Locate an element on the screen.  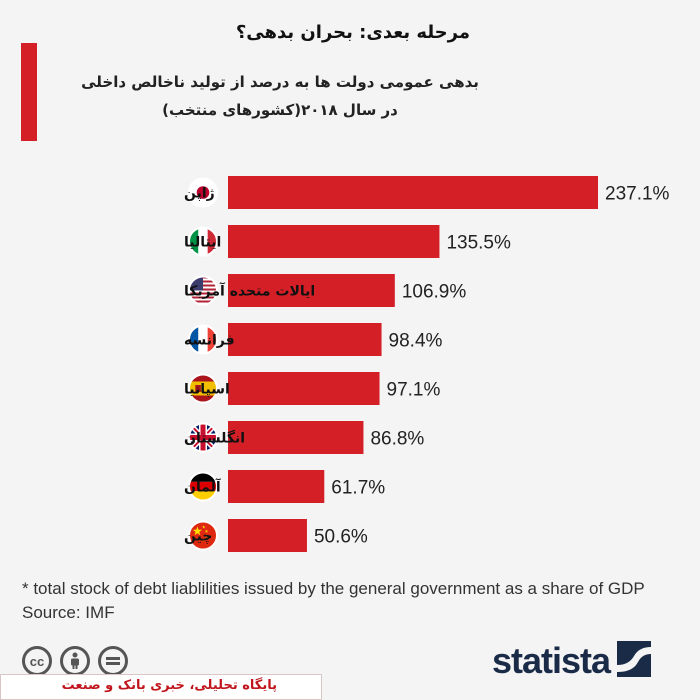
bar-row: 237.1% ژاپن is located at coordinates (427, 192).